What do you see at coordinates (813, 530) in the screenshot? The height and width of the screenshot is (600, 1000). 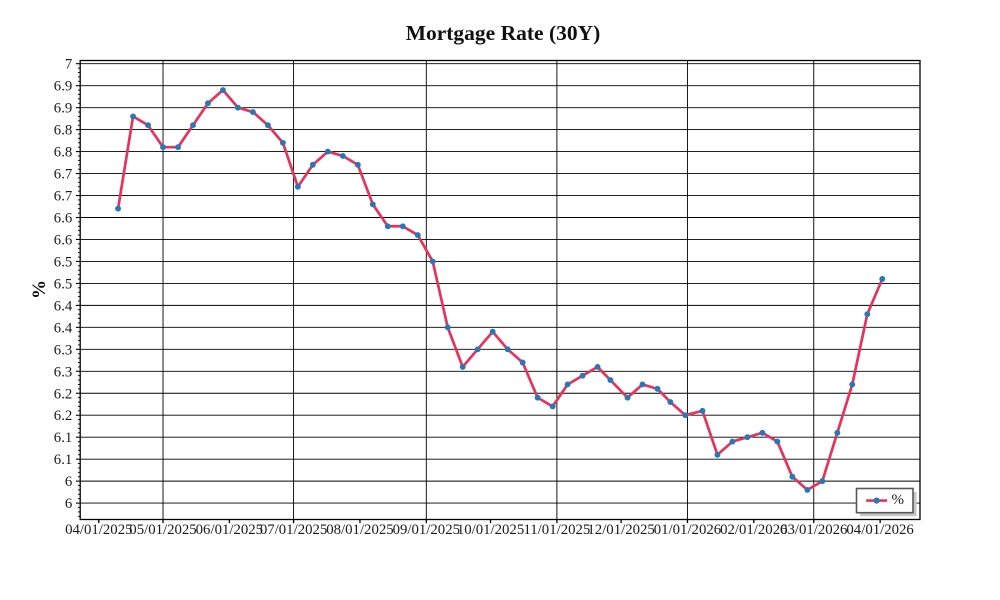 I see `svg-text: 03/01/2026` at bounding box center [813, 530].